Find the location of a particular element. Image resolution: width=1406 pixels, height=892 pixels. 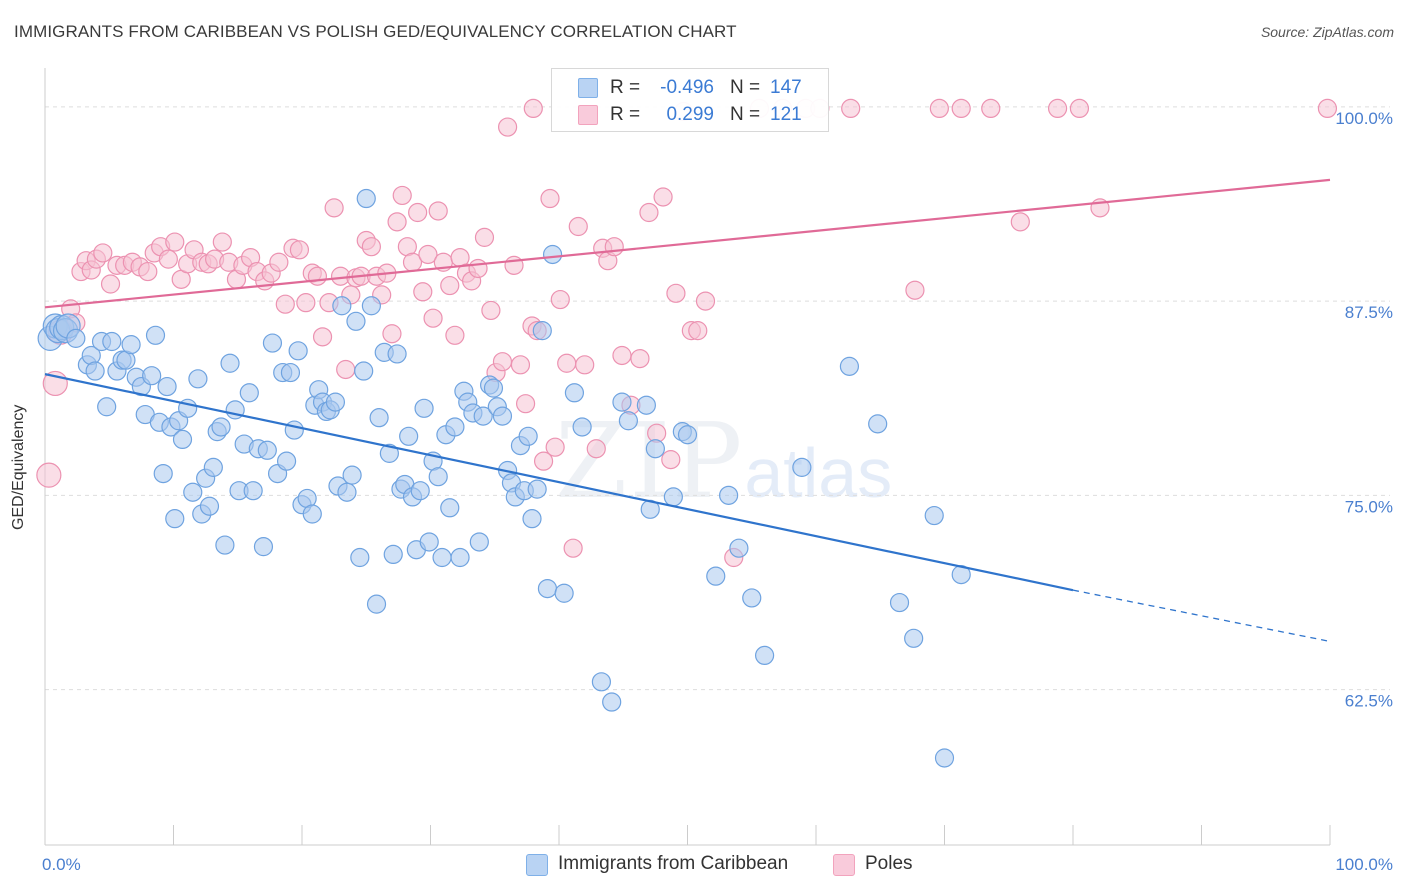

stats-row-poles: R = 0.299 N = 121 is located at coordinates (690, 114).